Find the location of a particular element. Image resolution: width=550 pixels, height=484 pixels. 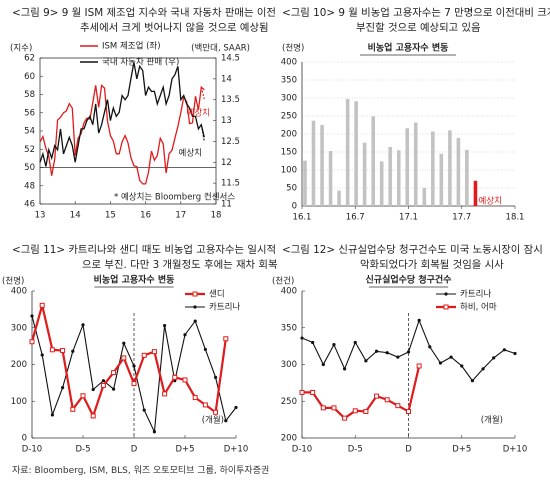

y-left-tick-label: 50 is located at coordinates (29, 168).